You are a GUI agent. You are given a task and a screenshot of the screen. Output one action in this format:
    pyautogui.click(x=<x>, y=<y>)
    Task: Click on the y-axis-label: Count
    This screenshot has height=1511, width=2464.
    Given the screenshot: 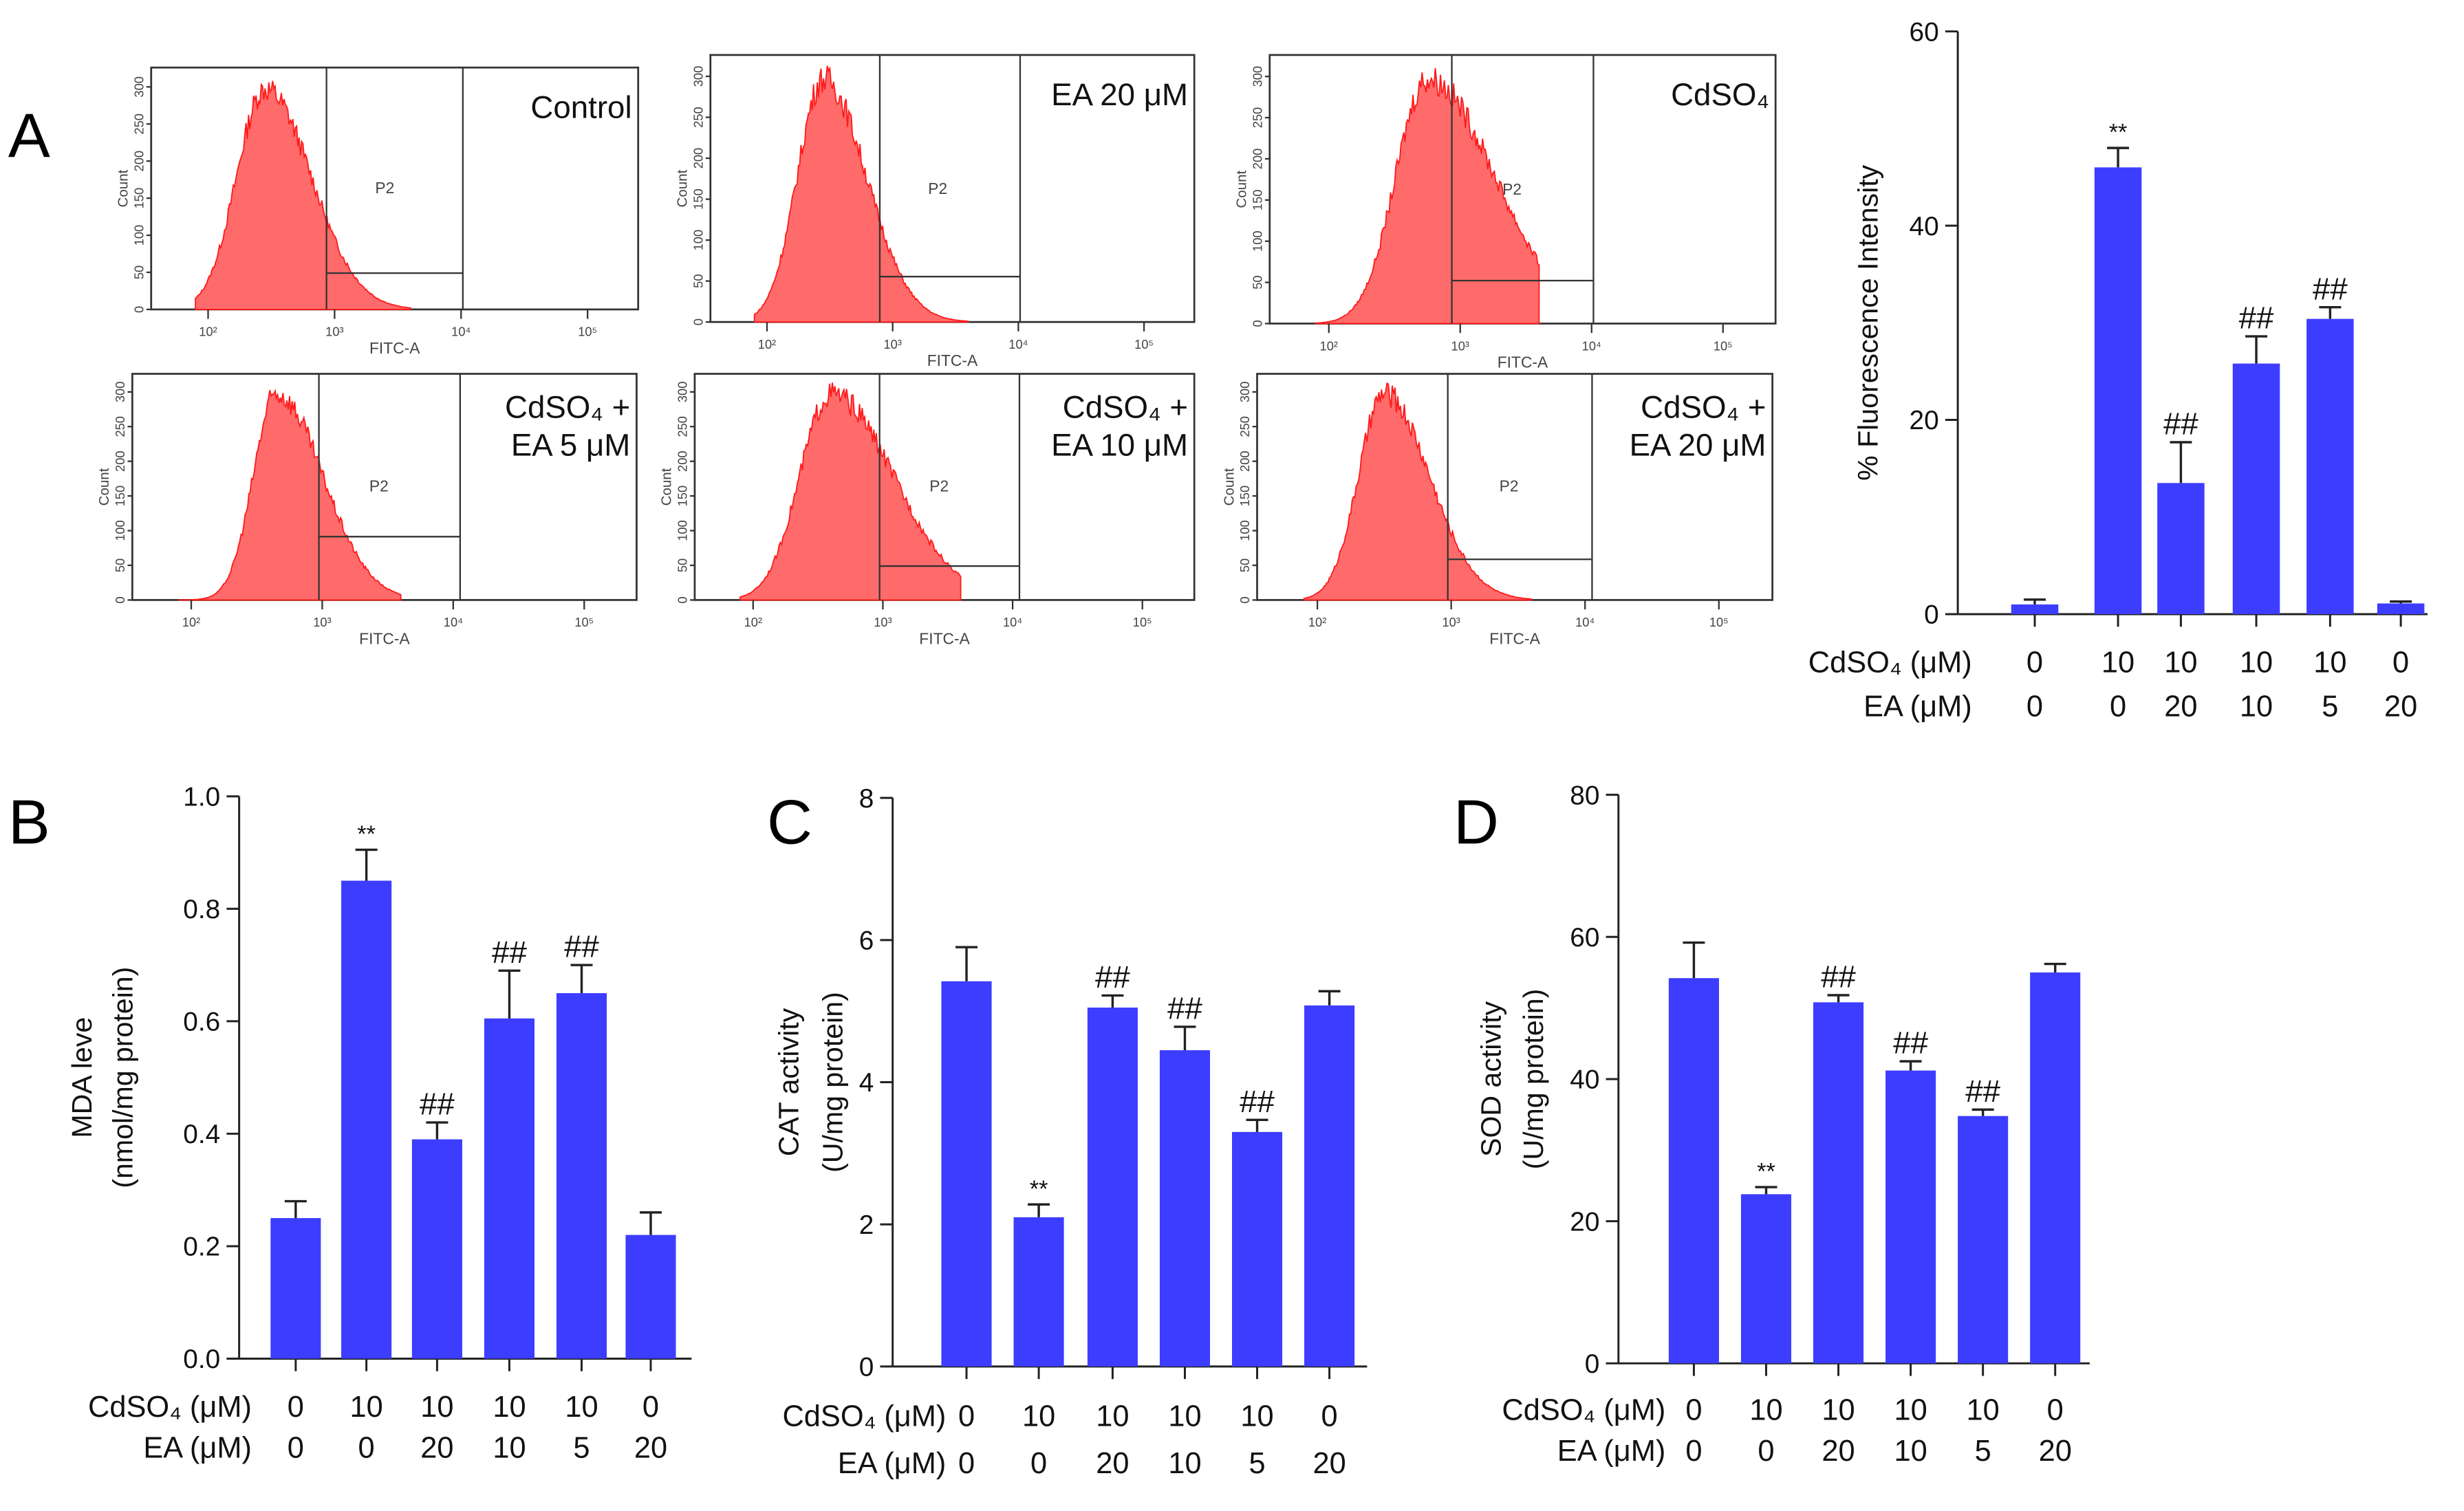 What is the action you would take?
    pyautogui.click(x=1229, y=487)
    